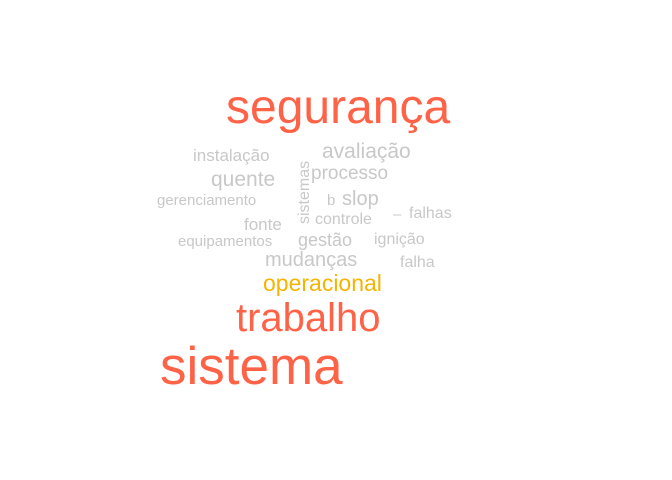 The height and width of the screenshot is (480, 672). Describe the element at coordinates (338, 107) in the screenshot. I see `word-seguranca: segurança` at that location.